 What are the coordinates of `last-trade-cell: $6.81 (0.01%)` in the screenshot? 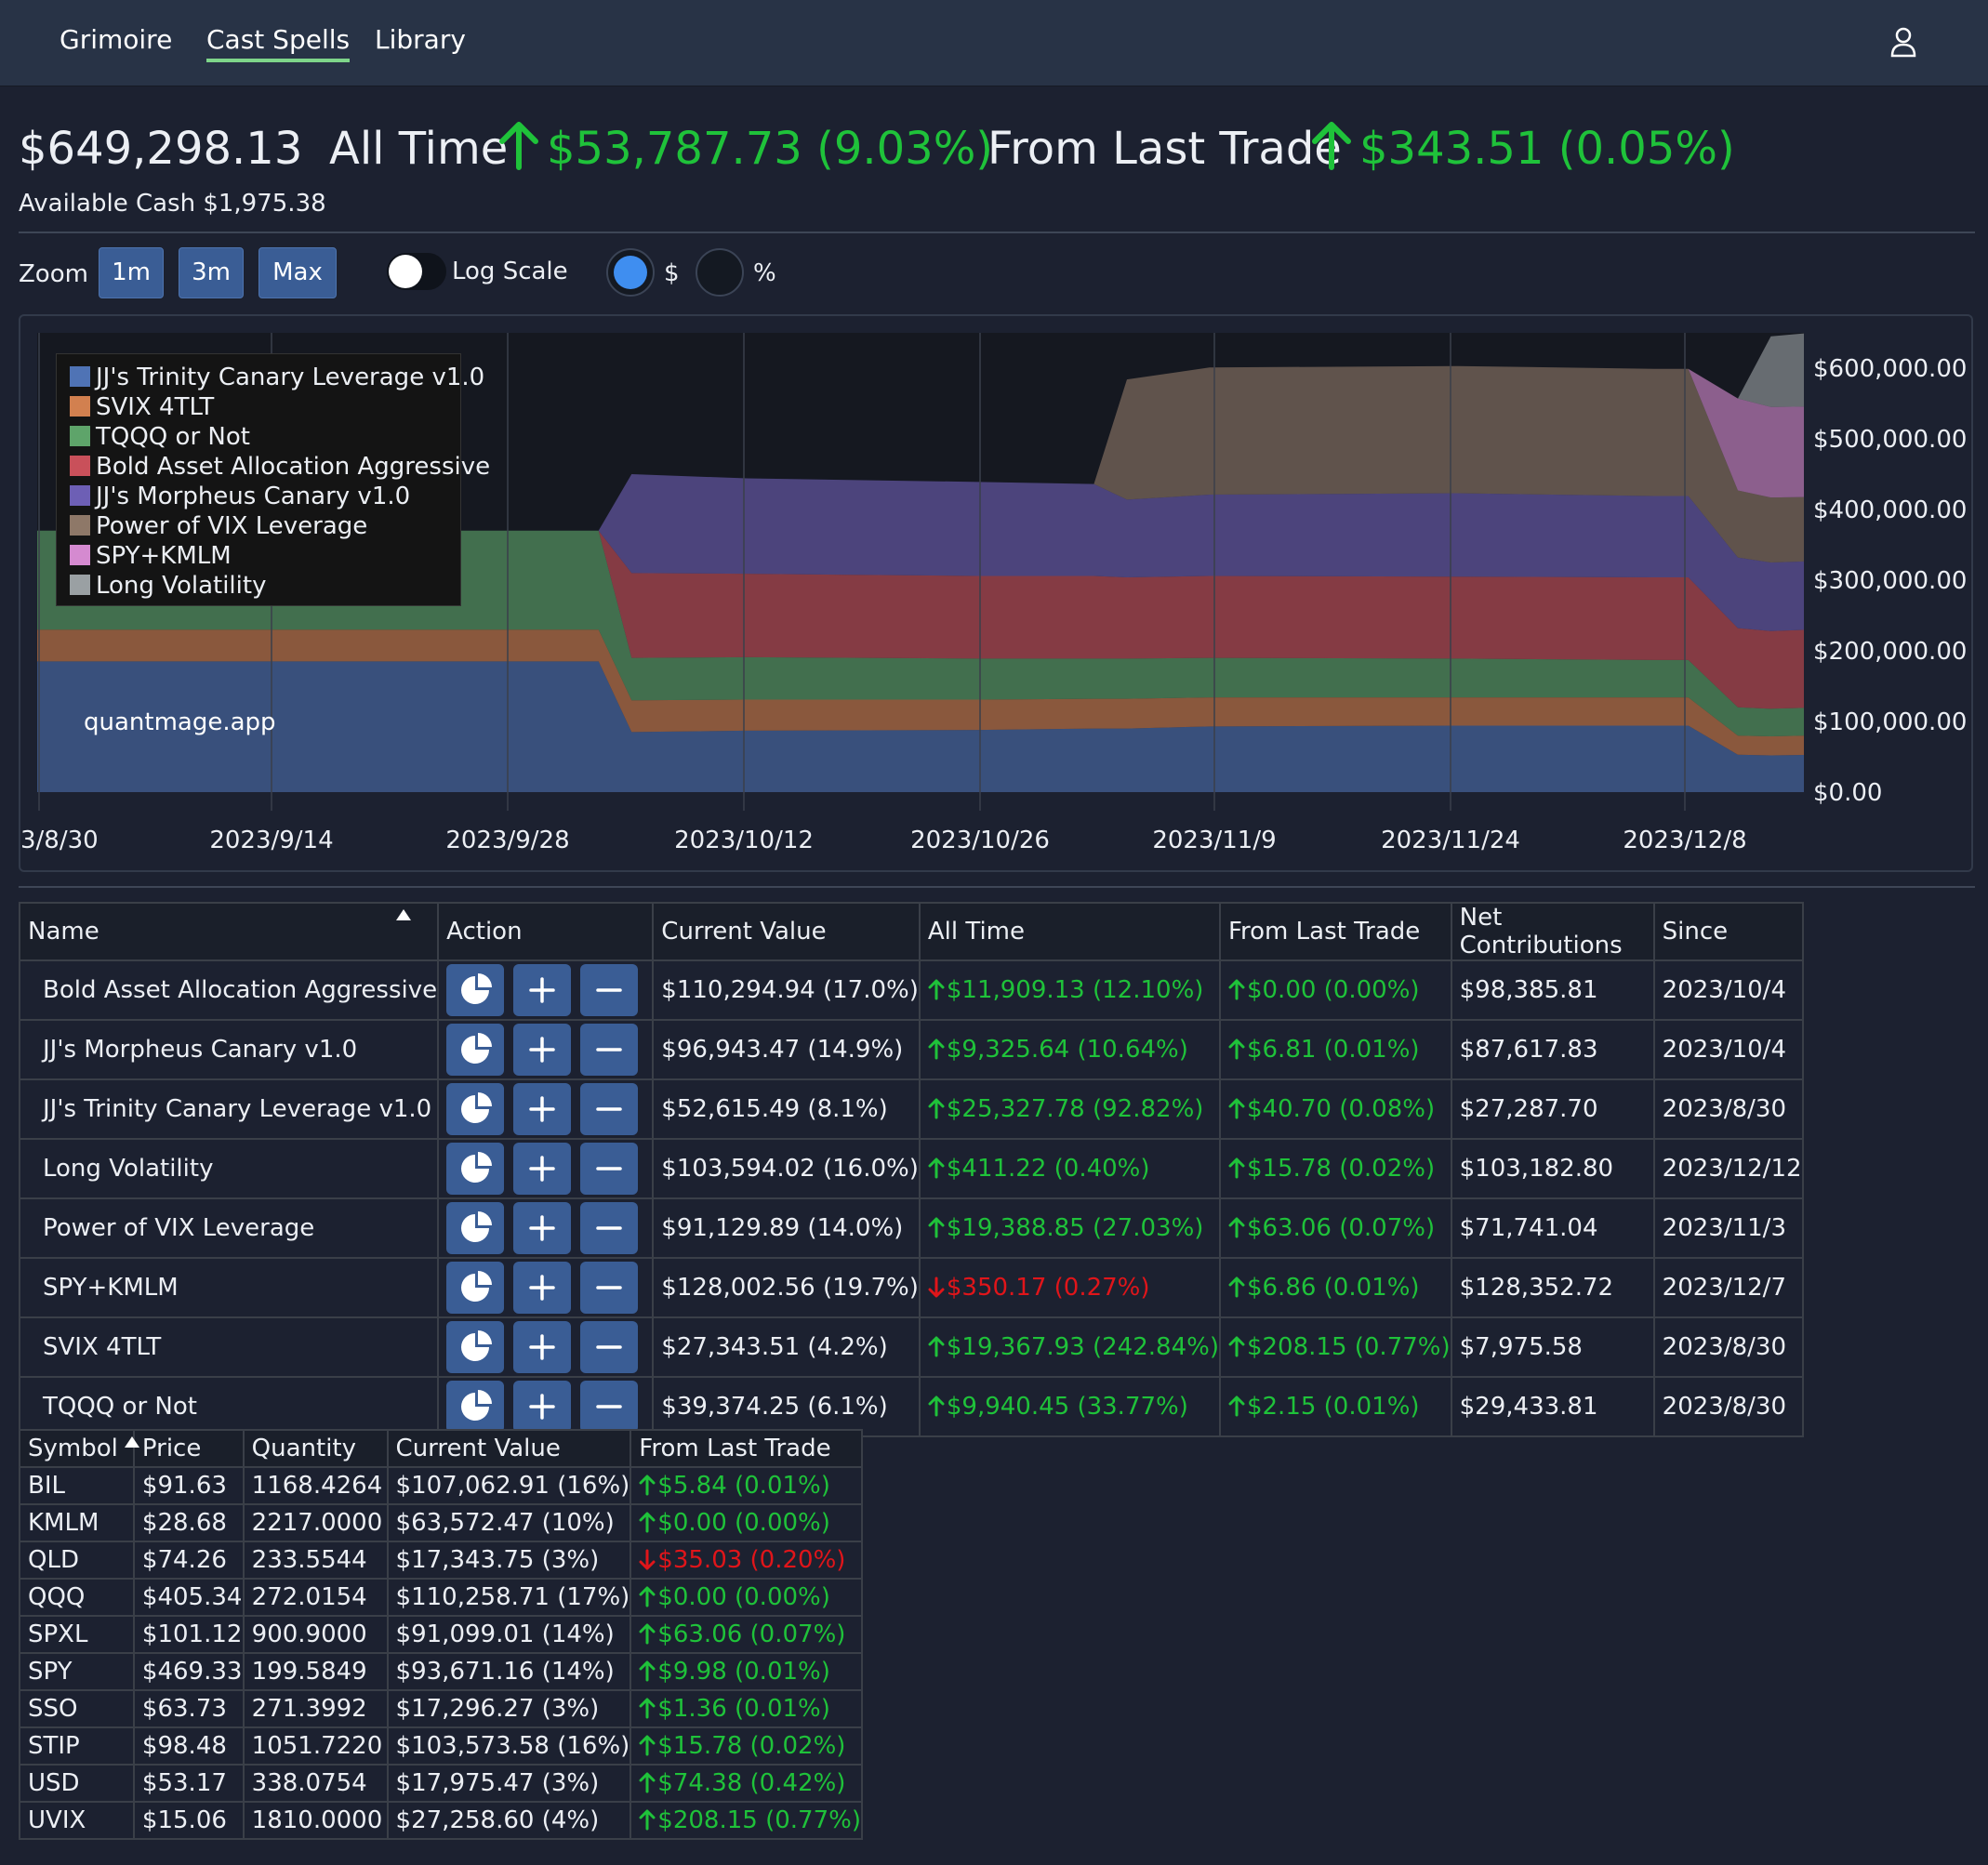 It's located at (1335, 1049).